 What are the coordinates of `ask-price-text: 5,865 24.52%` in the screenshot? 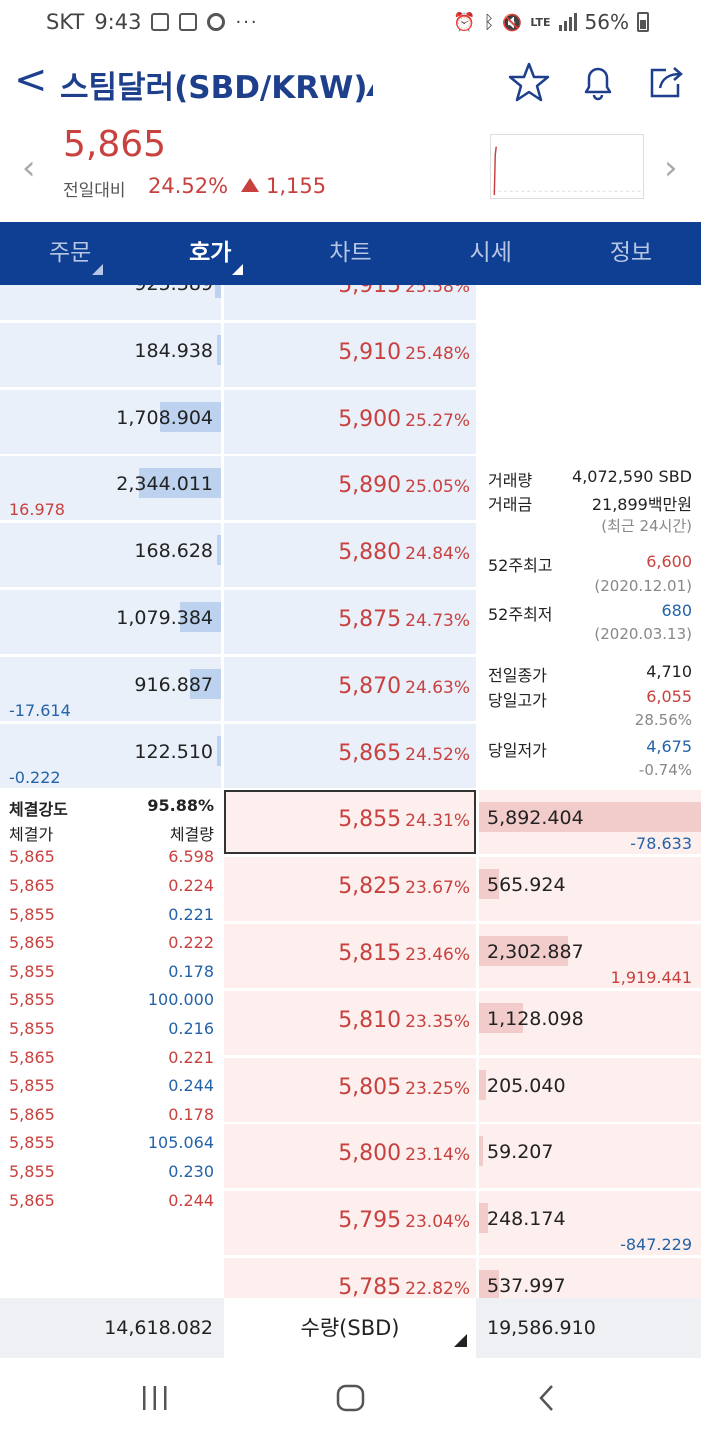 It's located at (404, 753).